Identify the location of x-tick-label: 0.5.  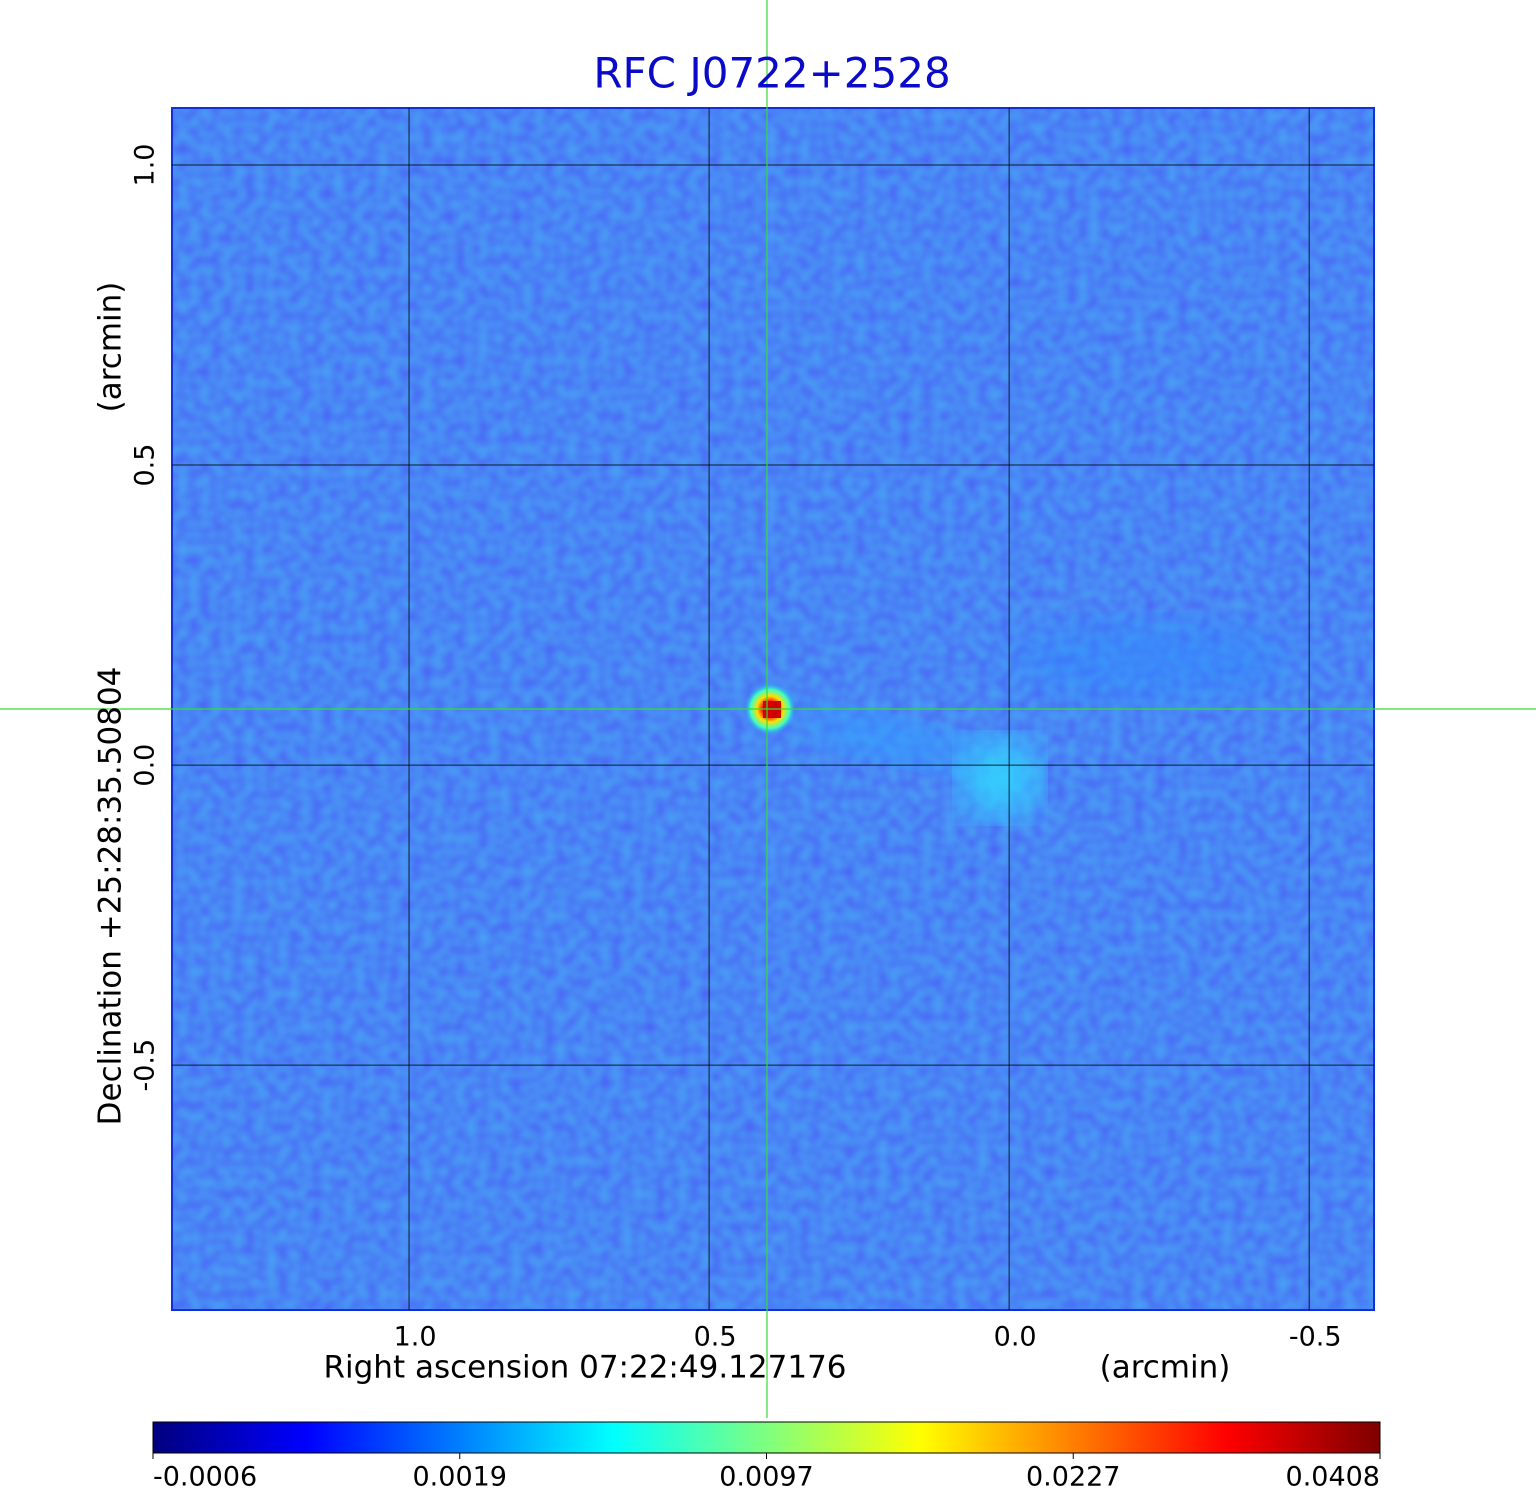
(715, 1337).